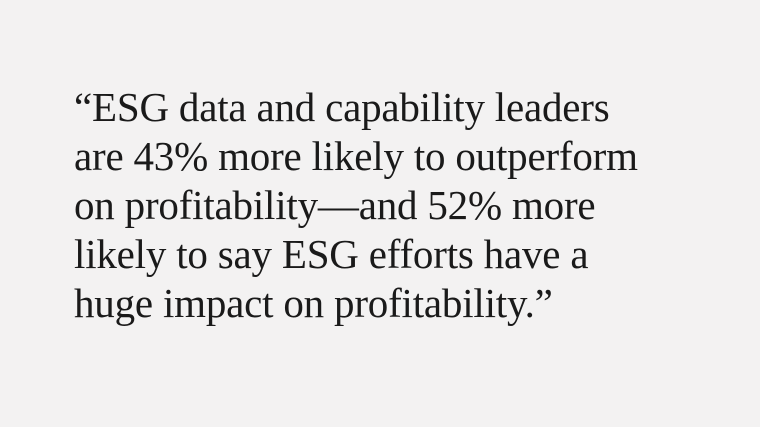 The image size is (760, 427). Describe the element at coordinates (356, 156) in the screenshot. I see `quote-line-2: are 43% more likely to outperform` at that location.